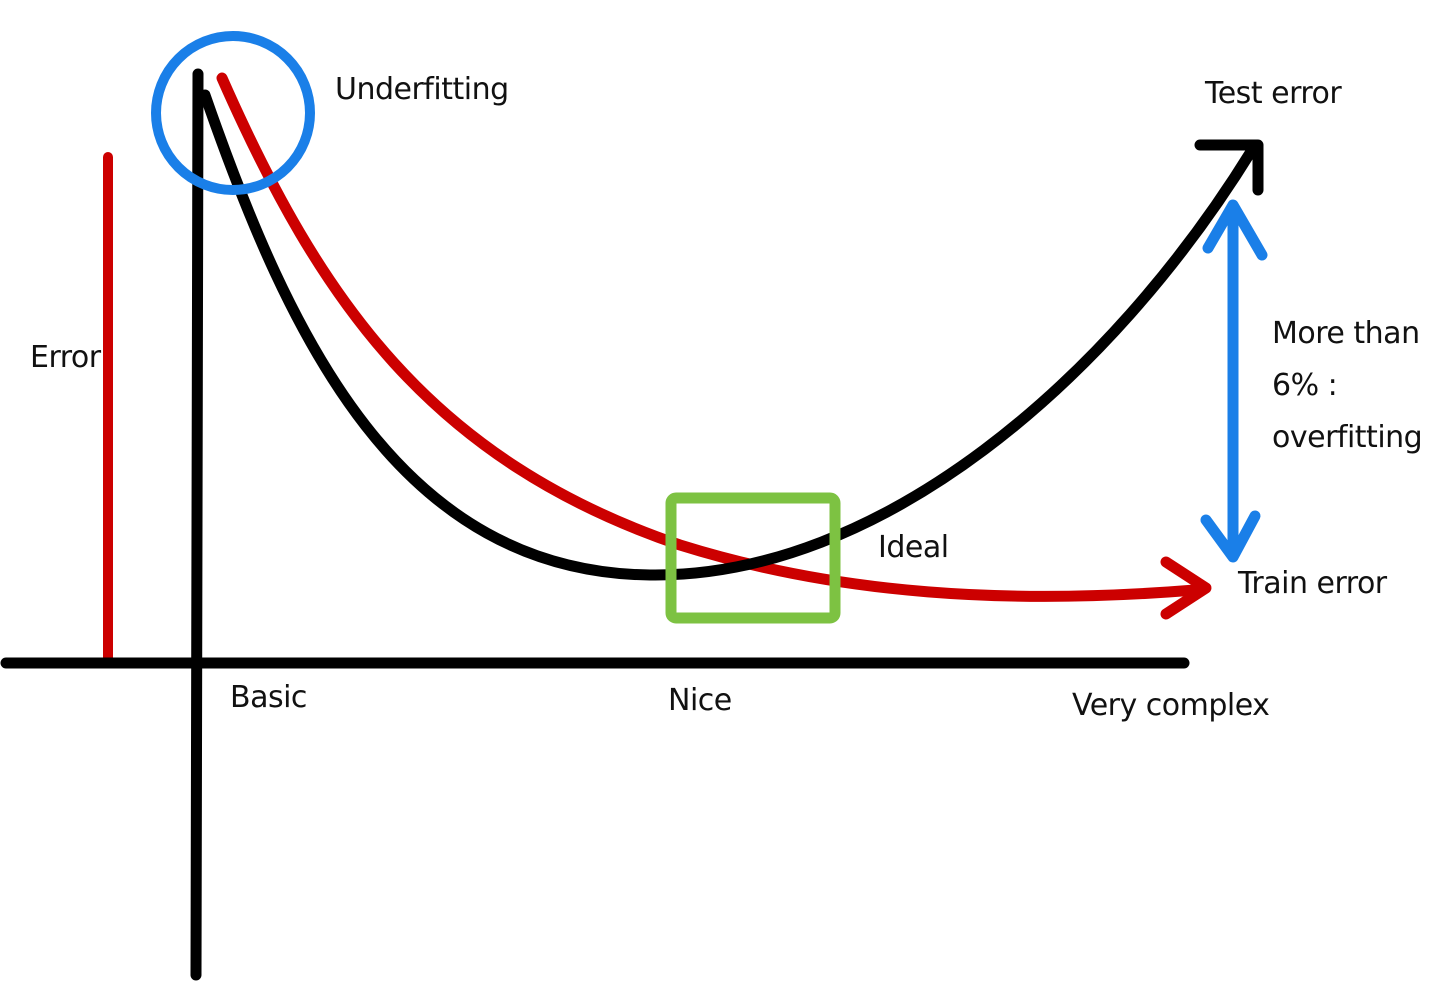 The width and height of the screenshot is (1443, 1000). Describe the element at coordinates (1346, 333) in the screenshot. I see `overfitting-label-line1: More than` at that location.